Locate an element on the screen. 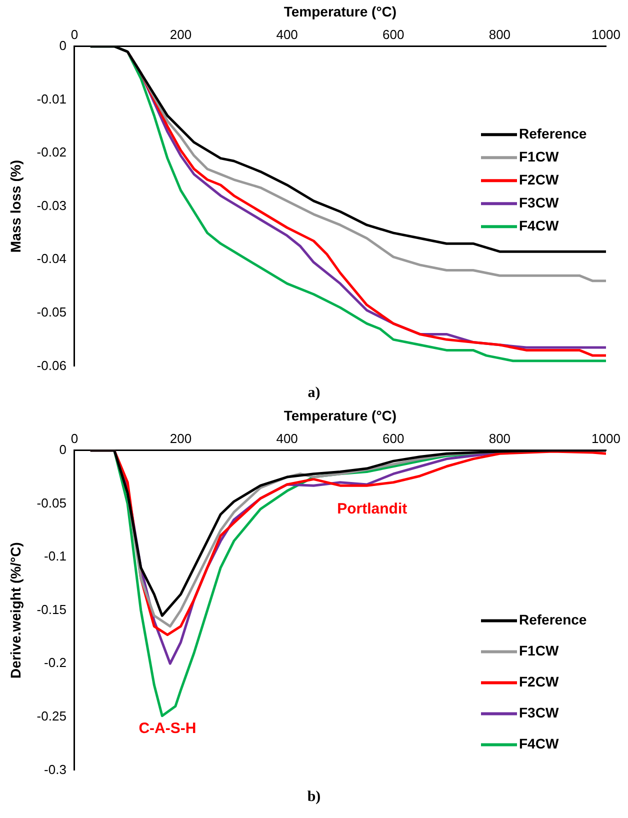 The width and height of the screenshot is (628, 818). y-tick-label: -0.25 is located at coordinates (51, 716).